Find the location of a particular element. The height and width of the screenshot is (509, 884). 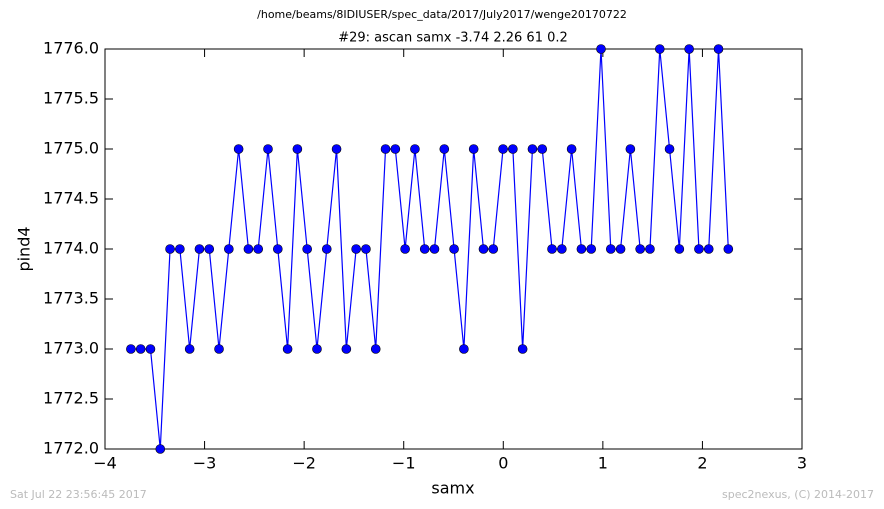

chart-title: #29: ascan samx -3.74 2.26 61 0.2 is located at coordinates (453, 38).